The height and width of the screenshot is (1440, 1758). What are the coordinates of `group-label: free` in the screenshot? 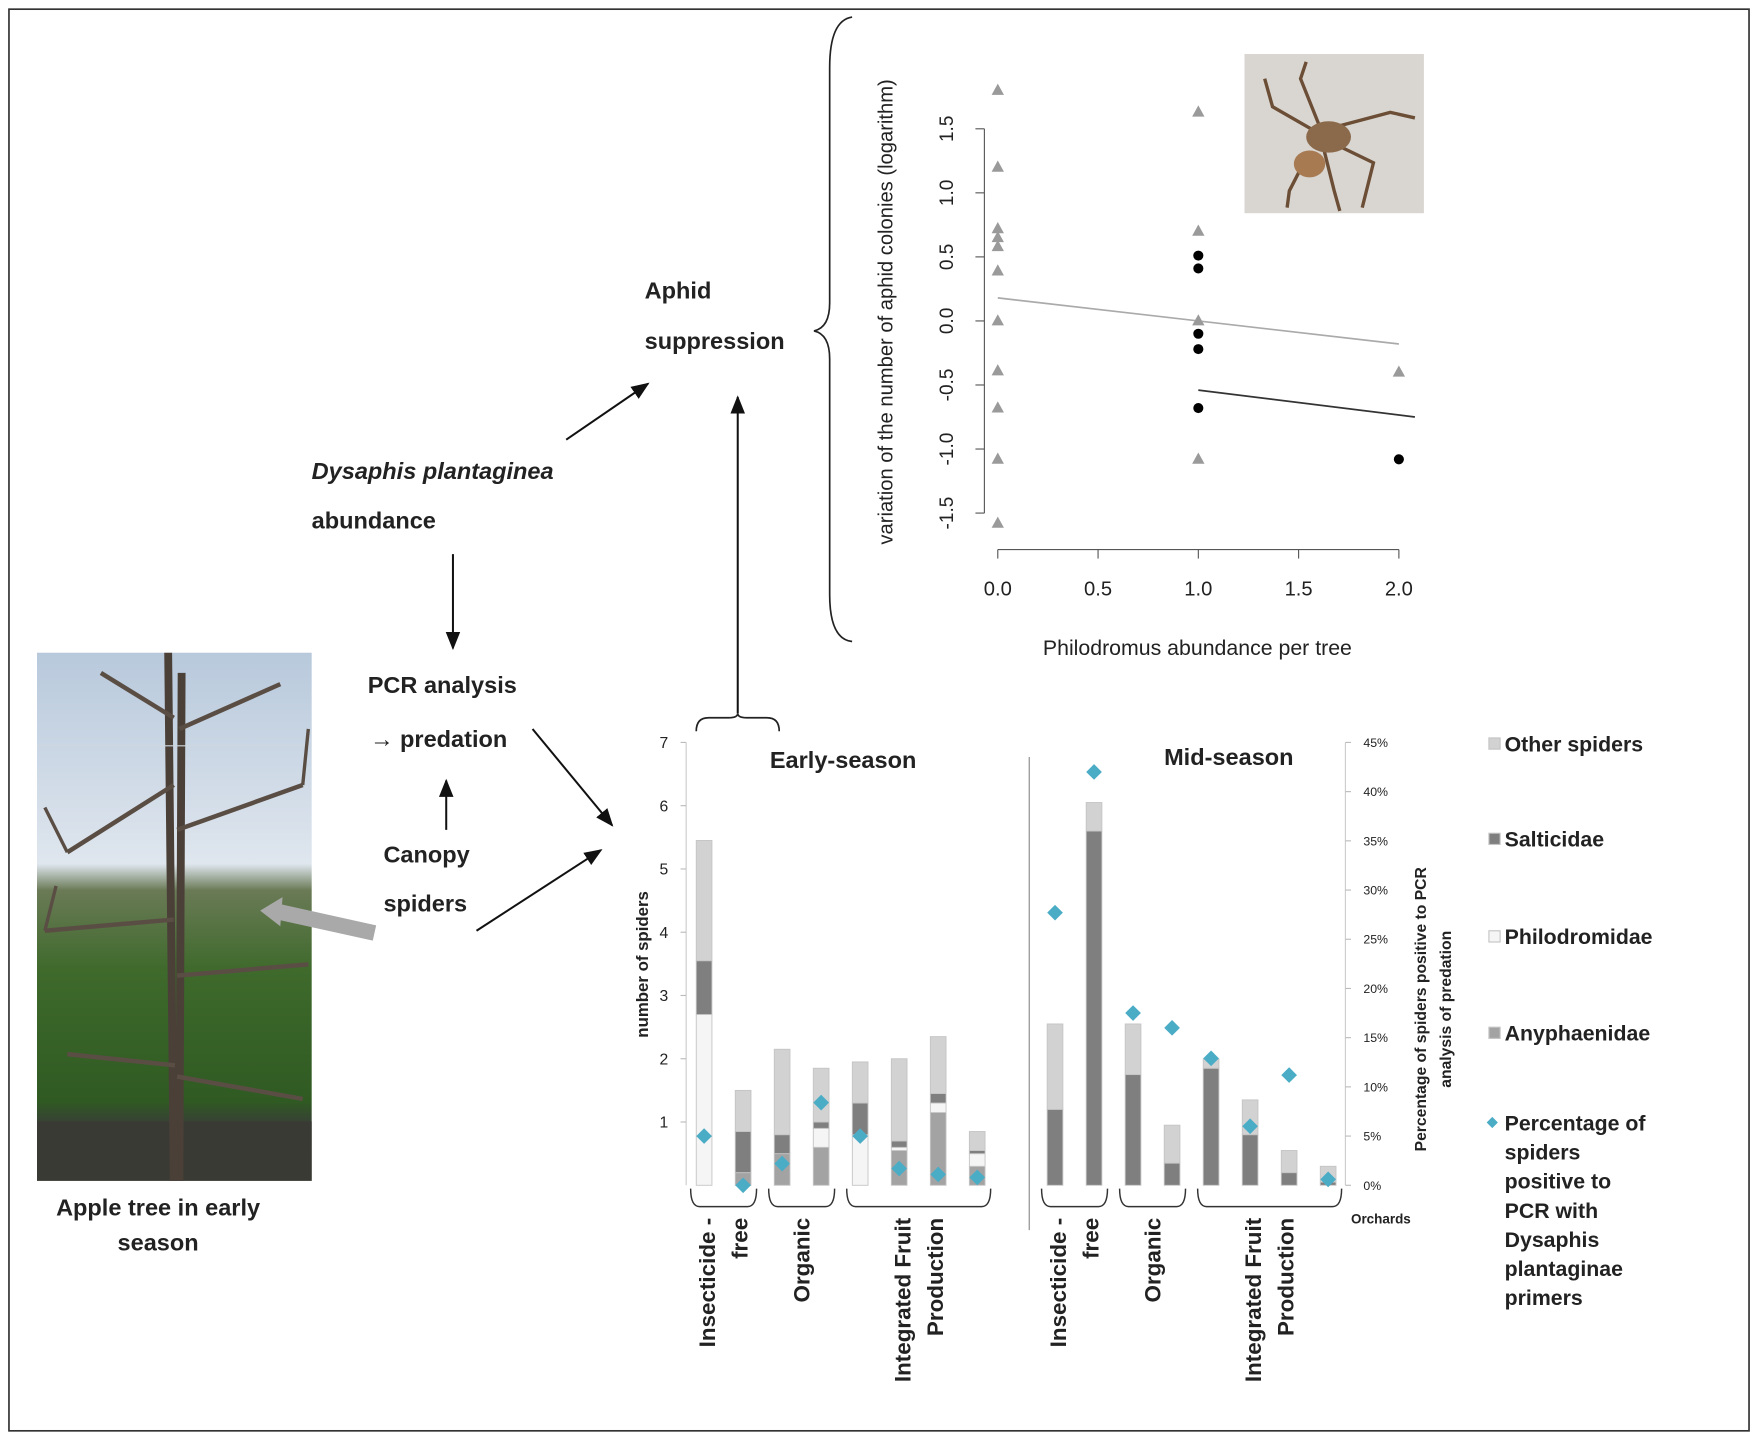 It's located at (740, 1238).